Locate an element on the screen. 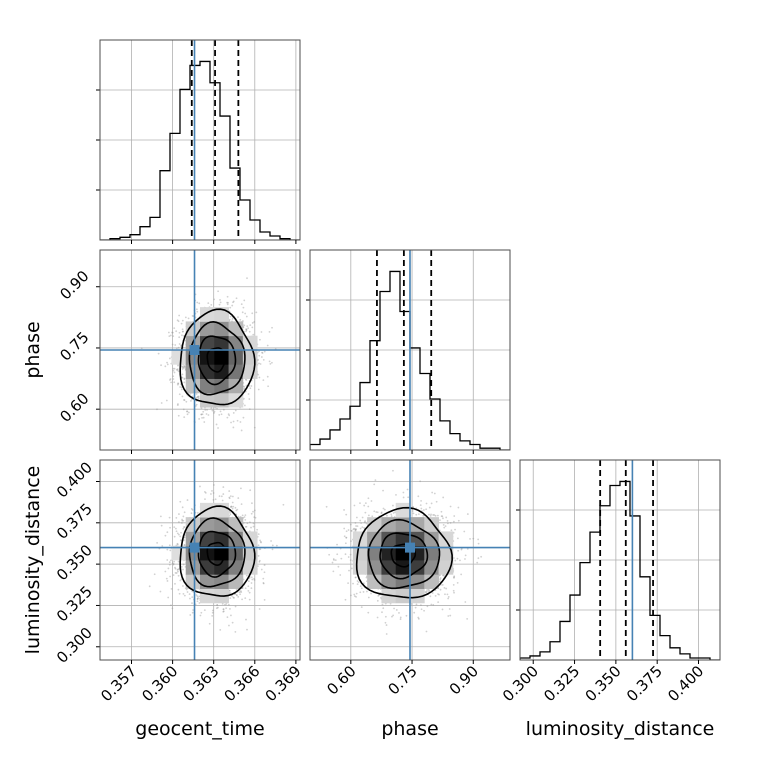 The width and height of the screenshot is (760, 760). ylabel-luminosity-distance: luminosity_distance is located at coordinates (33, 560).